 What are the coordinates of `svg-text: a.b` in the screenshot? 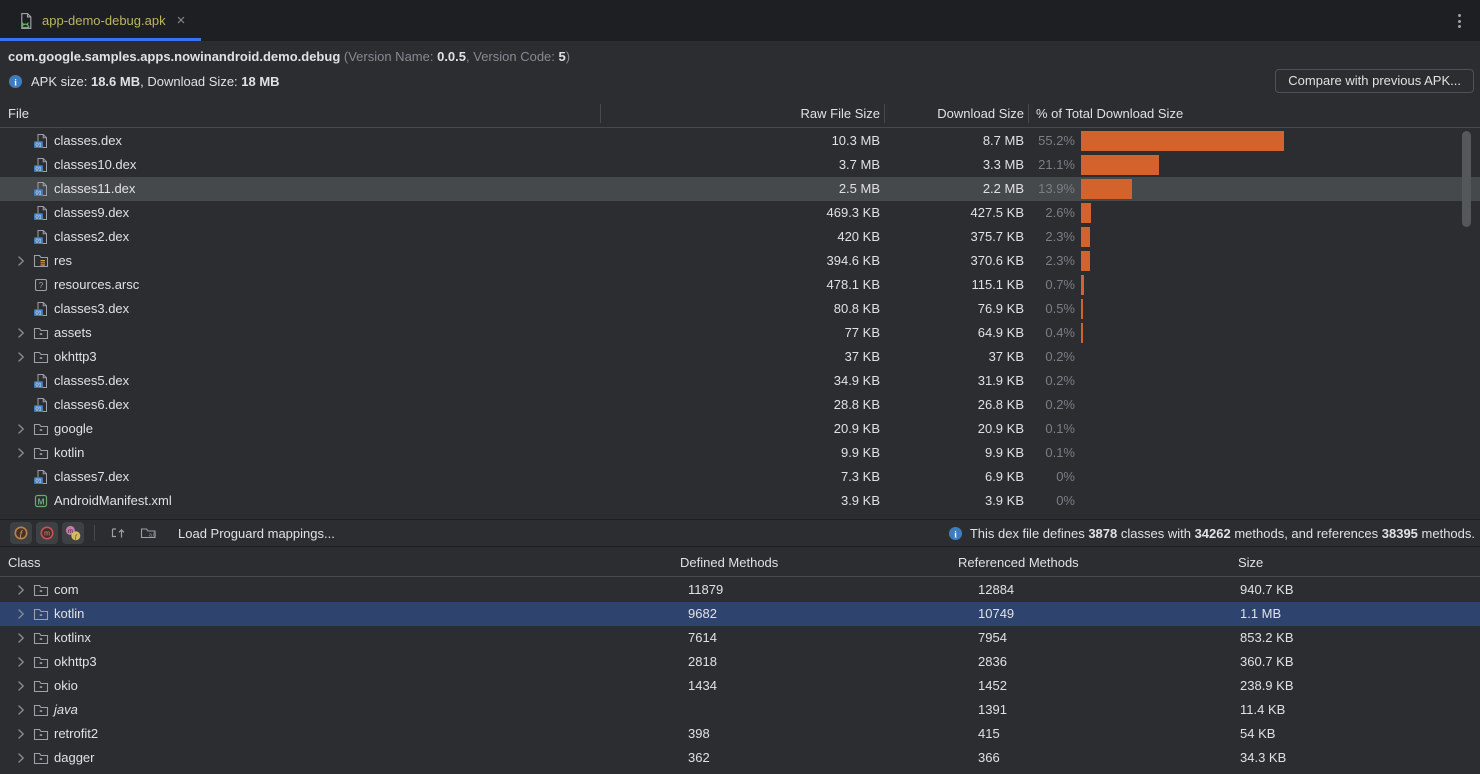 It's located at (152, 536).